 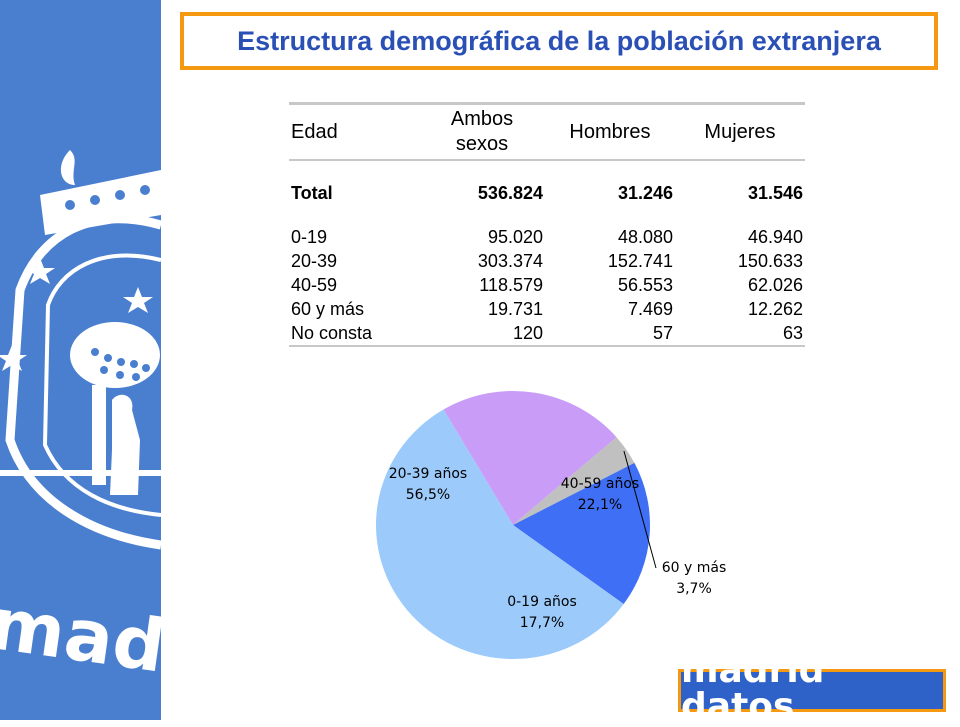 What do you see at coordinates (547, 309) in the screenshot?
I see `table-row: 60 y más 19.731 7.469 12.262` at bounding box center [547, 309].